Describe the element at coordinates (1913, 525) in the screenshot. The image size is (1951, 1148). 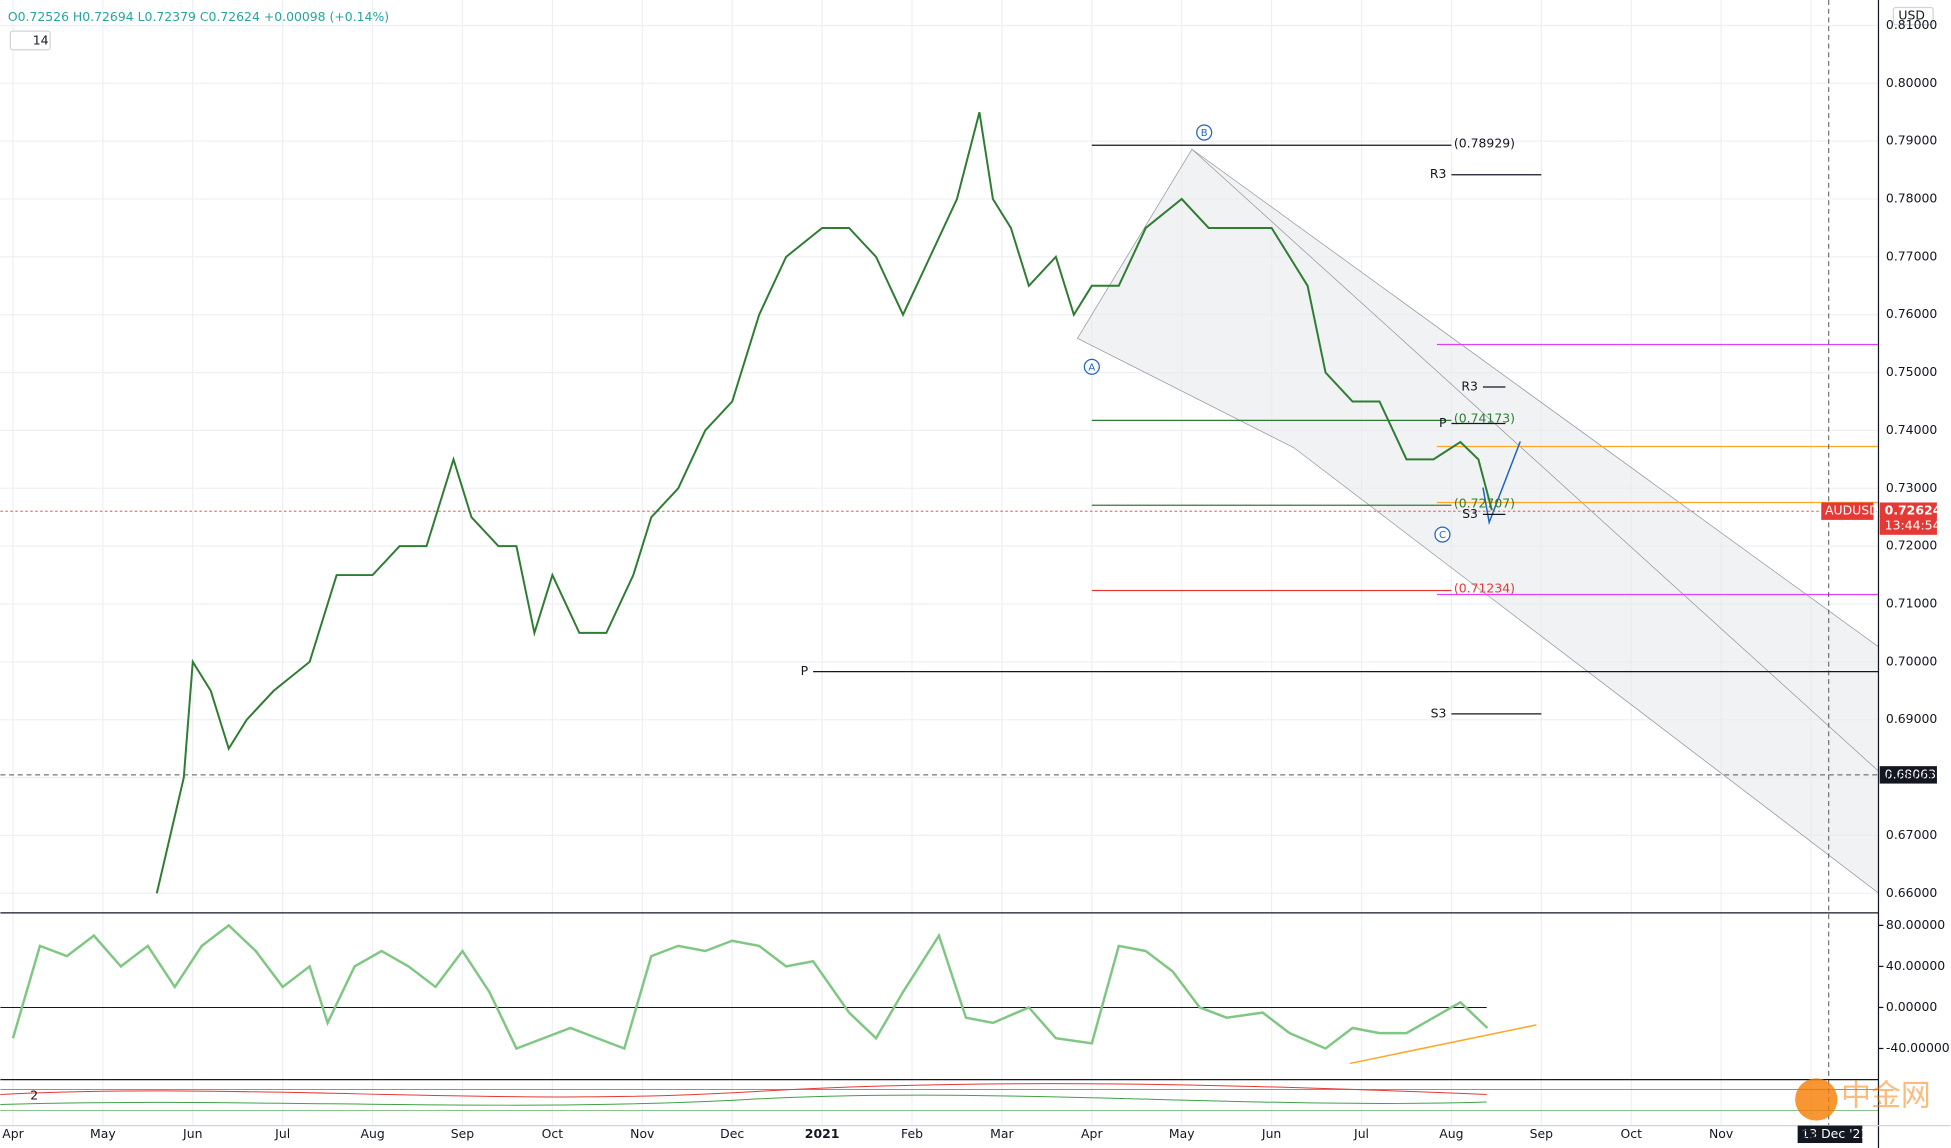
I see `countdown: 13:44:54` at that location.